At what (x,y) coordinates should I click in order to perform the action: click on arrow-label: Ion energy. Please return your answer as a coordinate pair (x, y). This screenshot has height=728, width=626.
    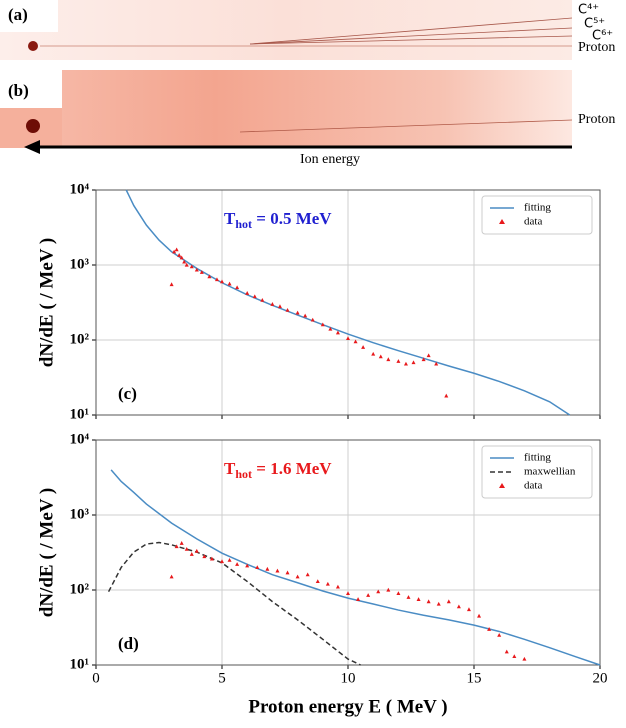
    Looking at the image, I should click on (330, 159).